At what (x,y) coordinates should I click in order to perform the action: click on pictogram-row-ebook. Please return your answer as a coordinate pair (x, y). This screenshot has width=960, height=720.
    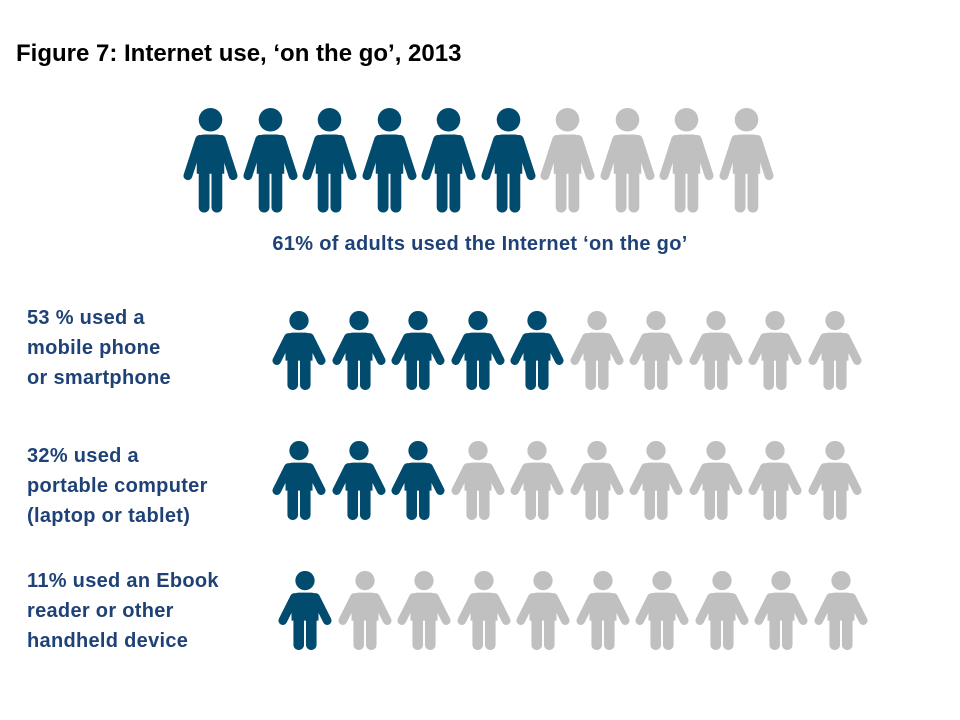
    Looking at the image, I should click on (573, 610).